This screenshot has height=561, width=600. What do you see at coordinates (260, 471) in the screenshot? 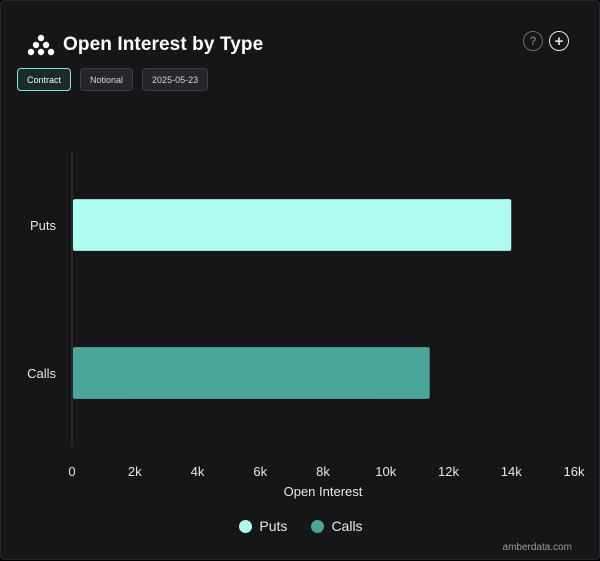
I see `x-tick-label: 6k` at bounding box center [260, 471].